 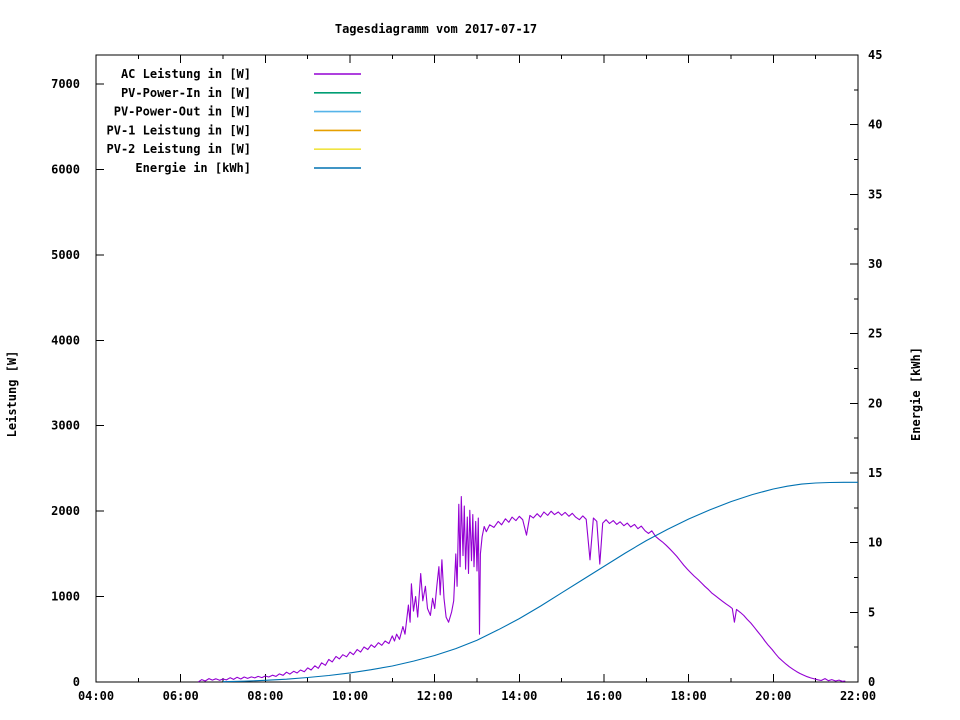 What do you see at coordinates (350, 696) in the screenshot?
I see `x-tick-label: 10:00` at bounding box center [350, 696].